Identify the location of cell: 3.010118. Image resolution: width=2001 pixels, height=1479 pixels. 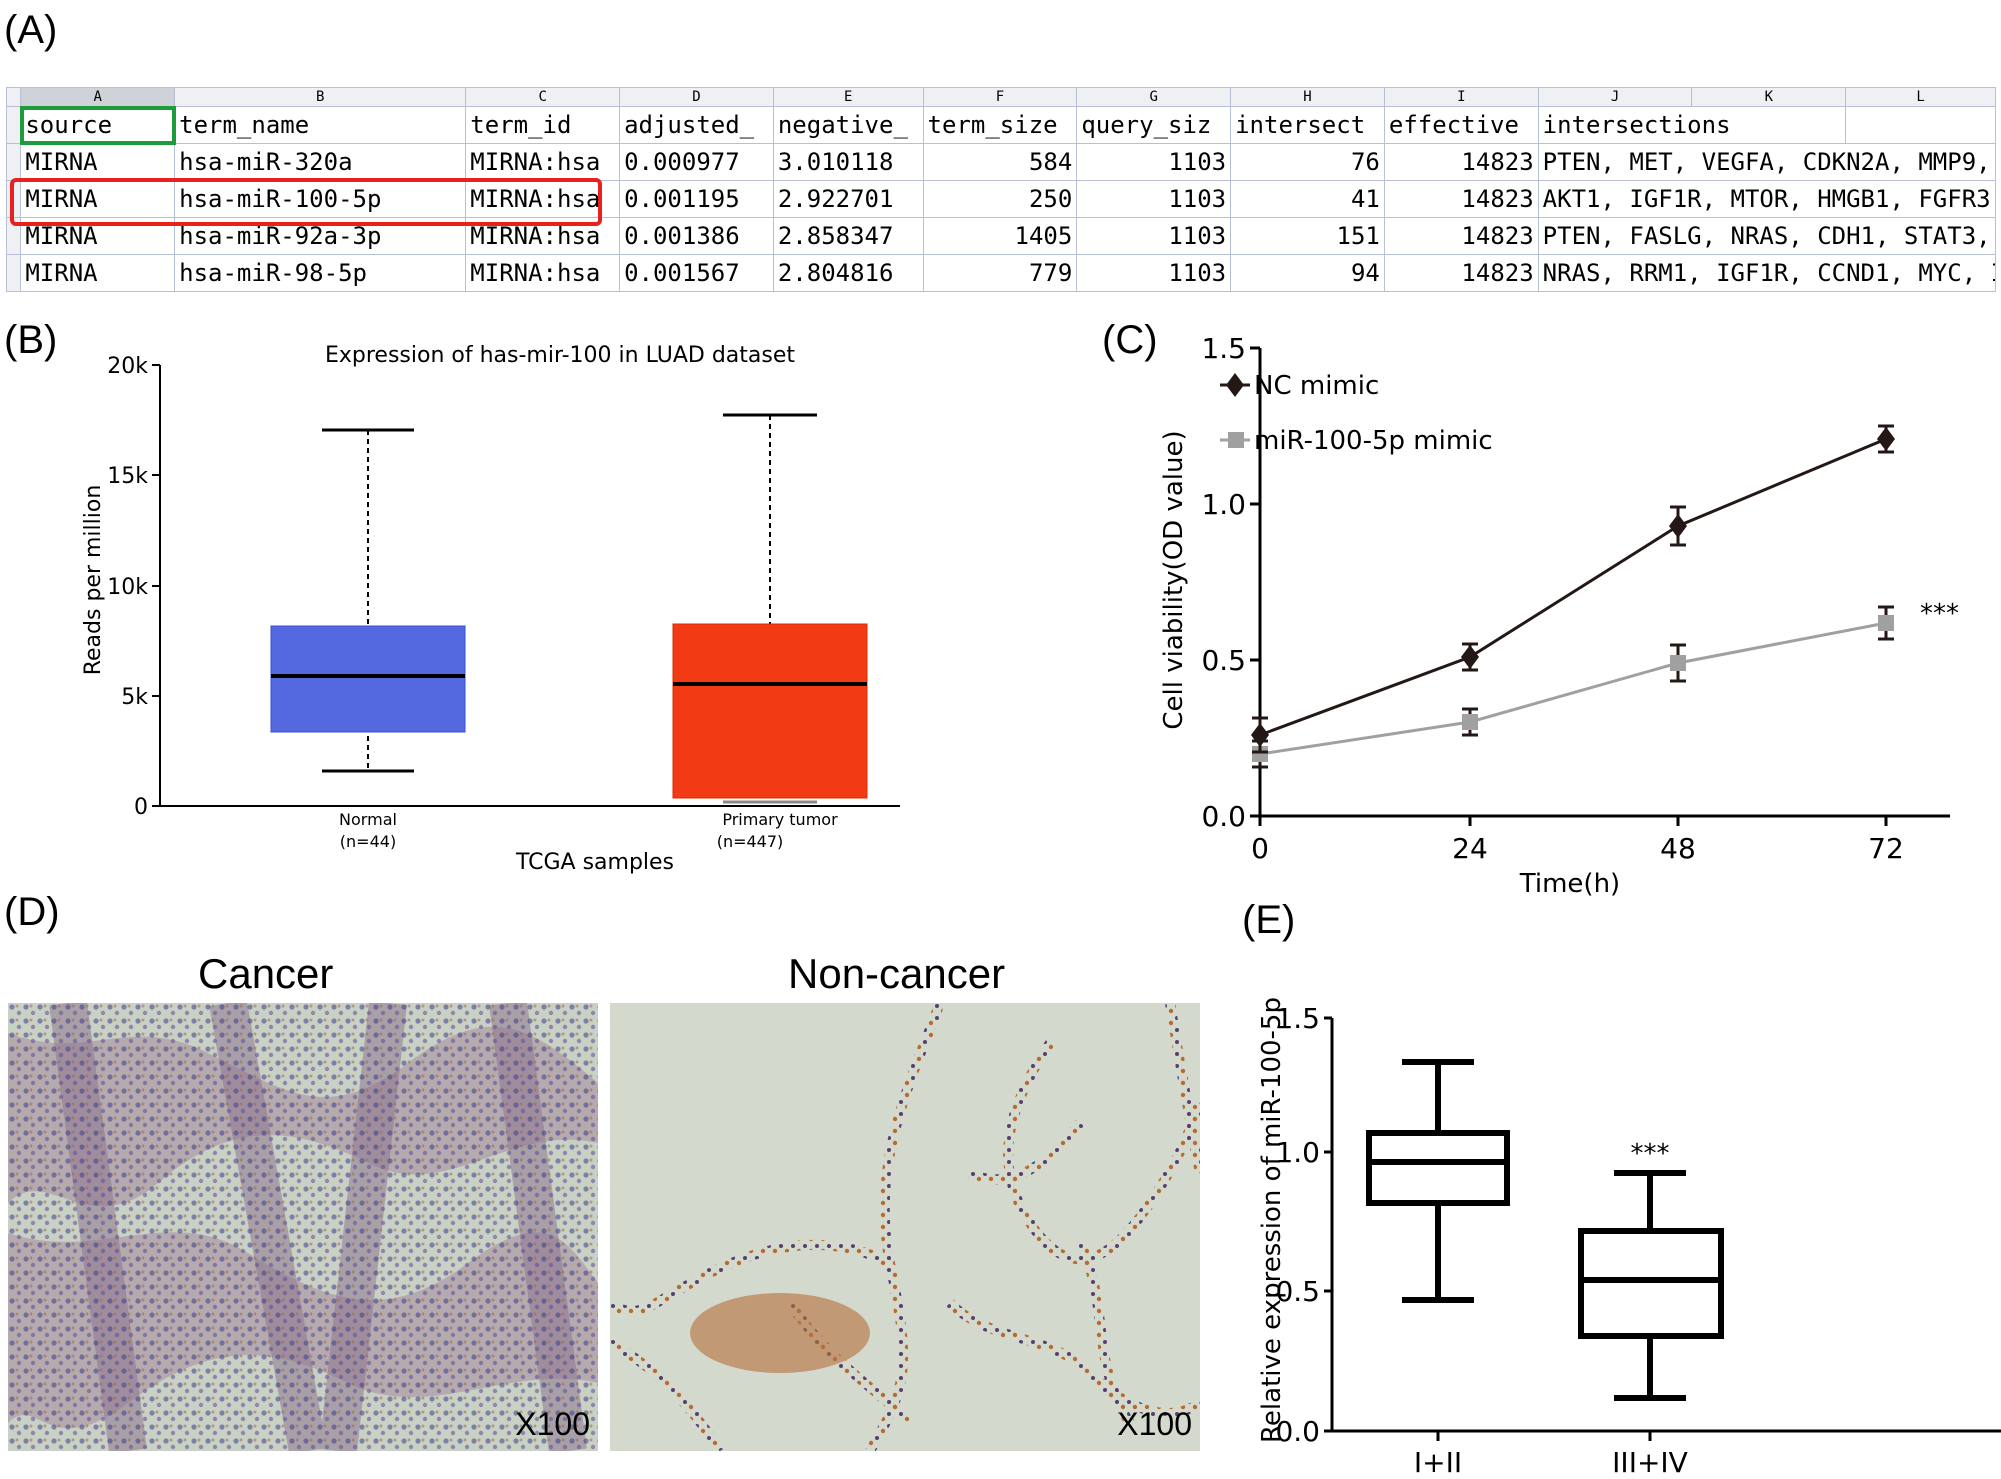
(848, 162).